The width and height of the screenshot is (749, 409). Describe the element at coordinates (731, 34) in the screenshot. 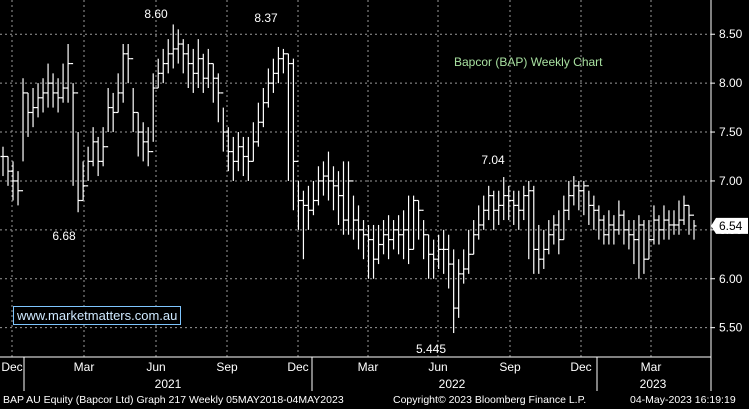

I see `y-tick-label: 8.50` at that location.